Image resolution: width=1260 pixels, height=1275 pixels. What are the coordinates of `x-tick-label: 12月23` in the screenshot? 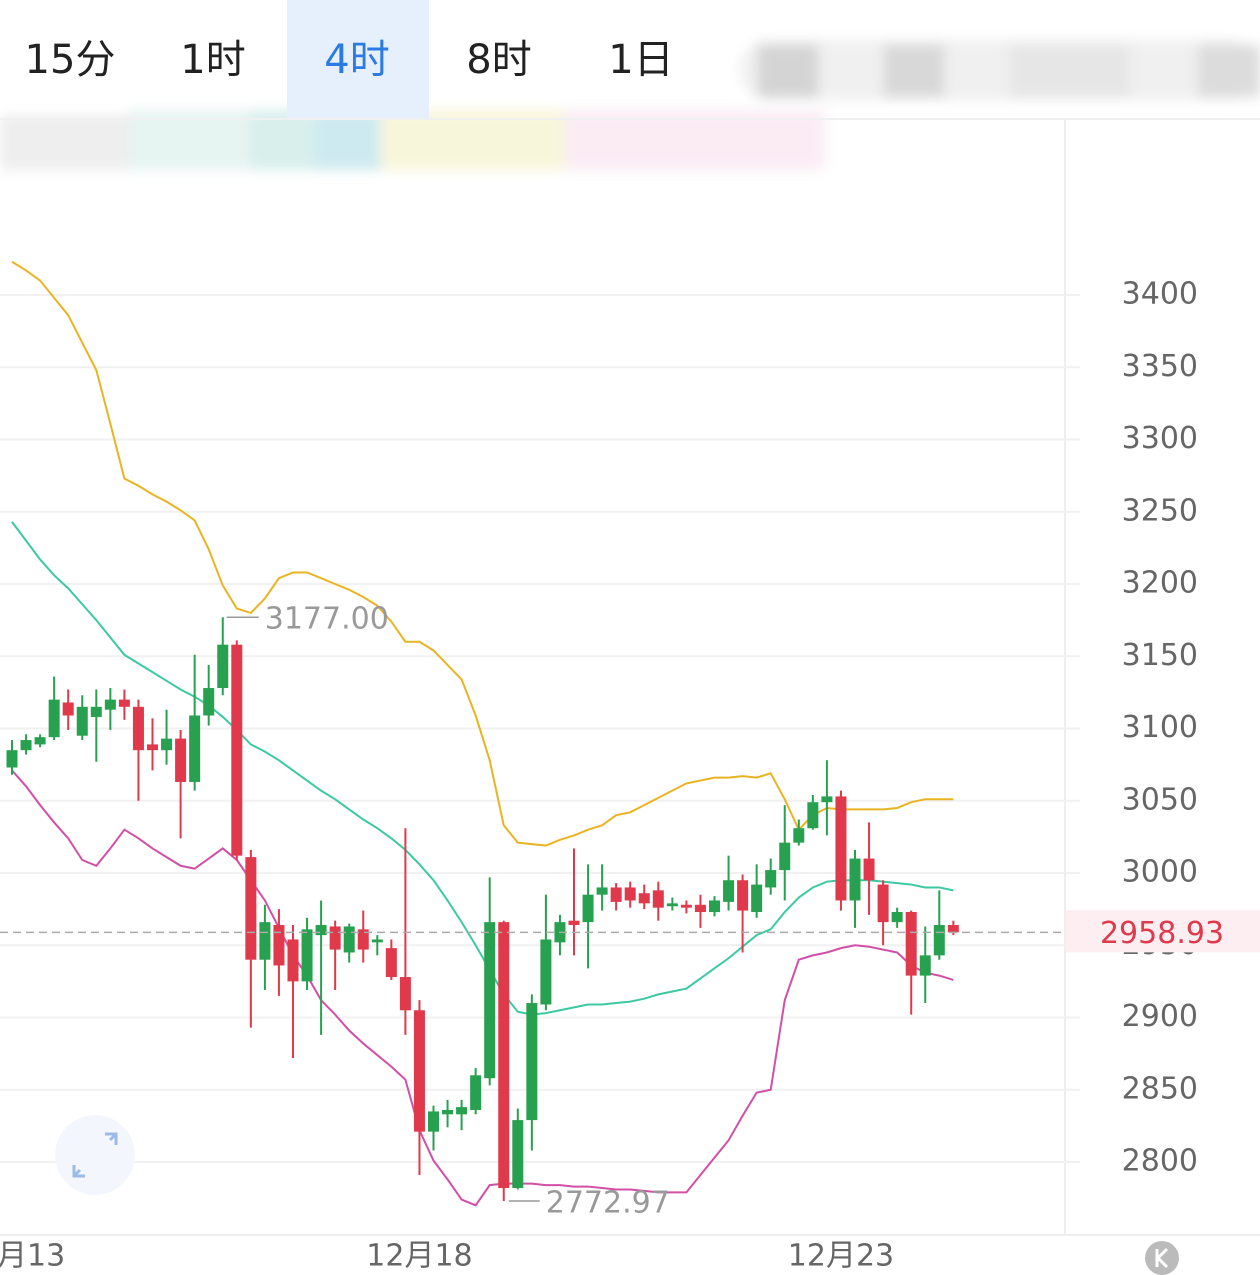 It's located at (841, 1256).